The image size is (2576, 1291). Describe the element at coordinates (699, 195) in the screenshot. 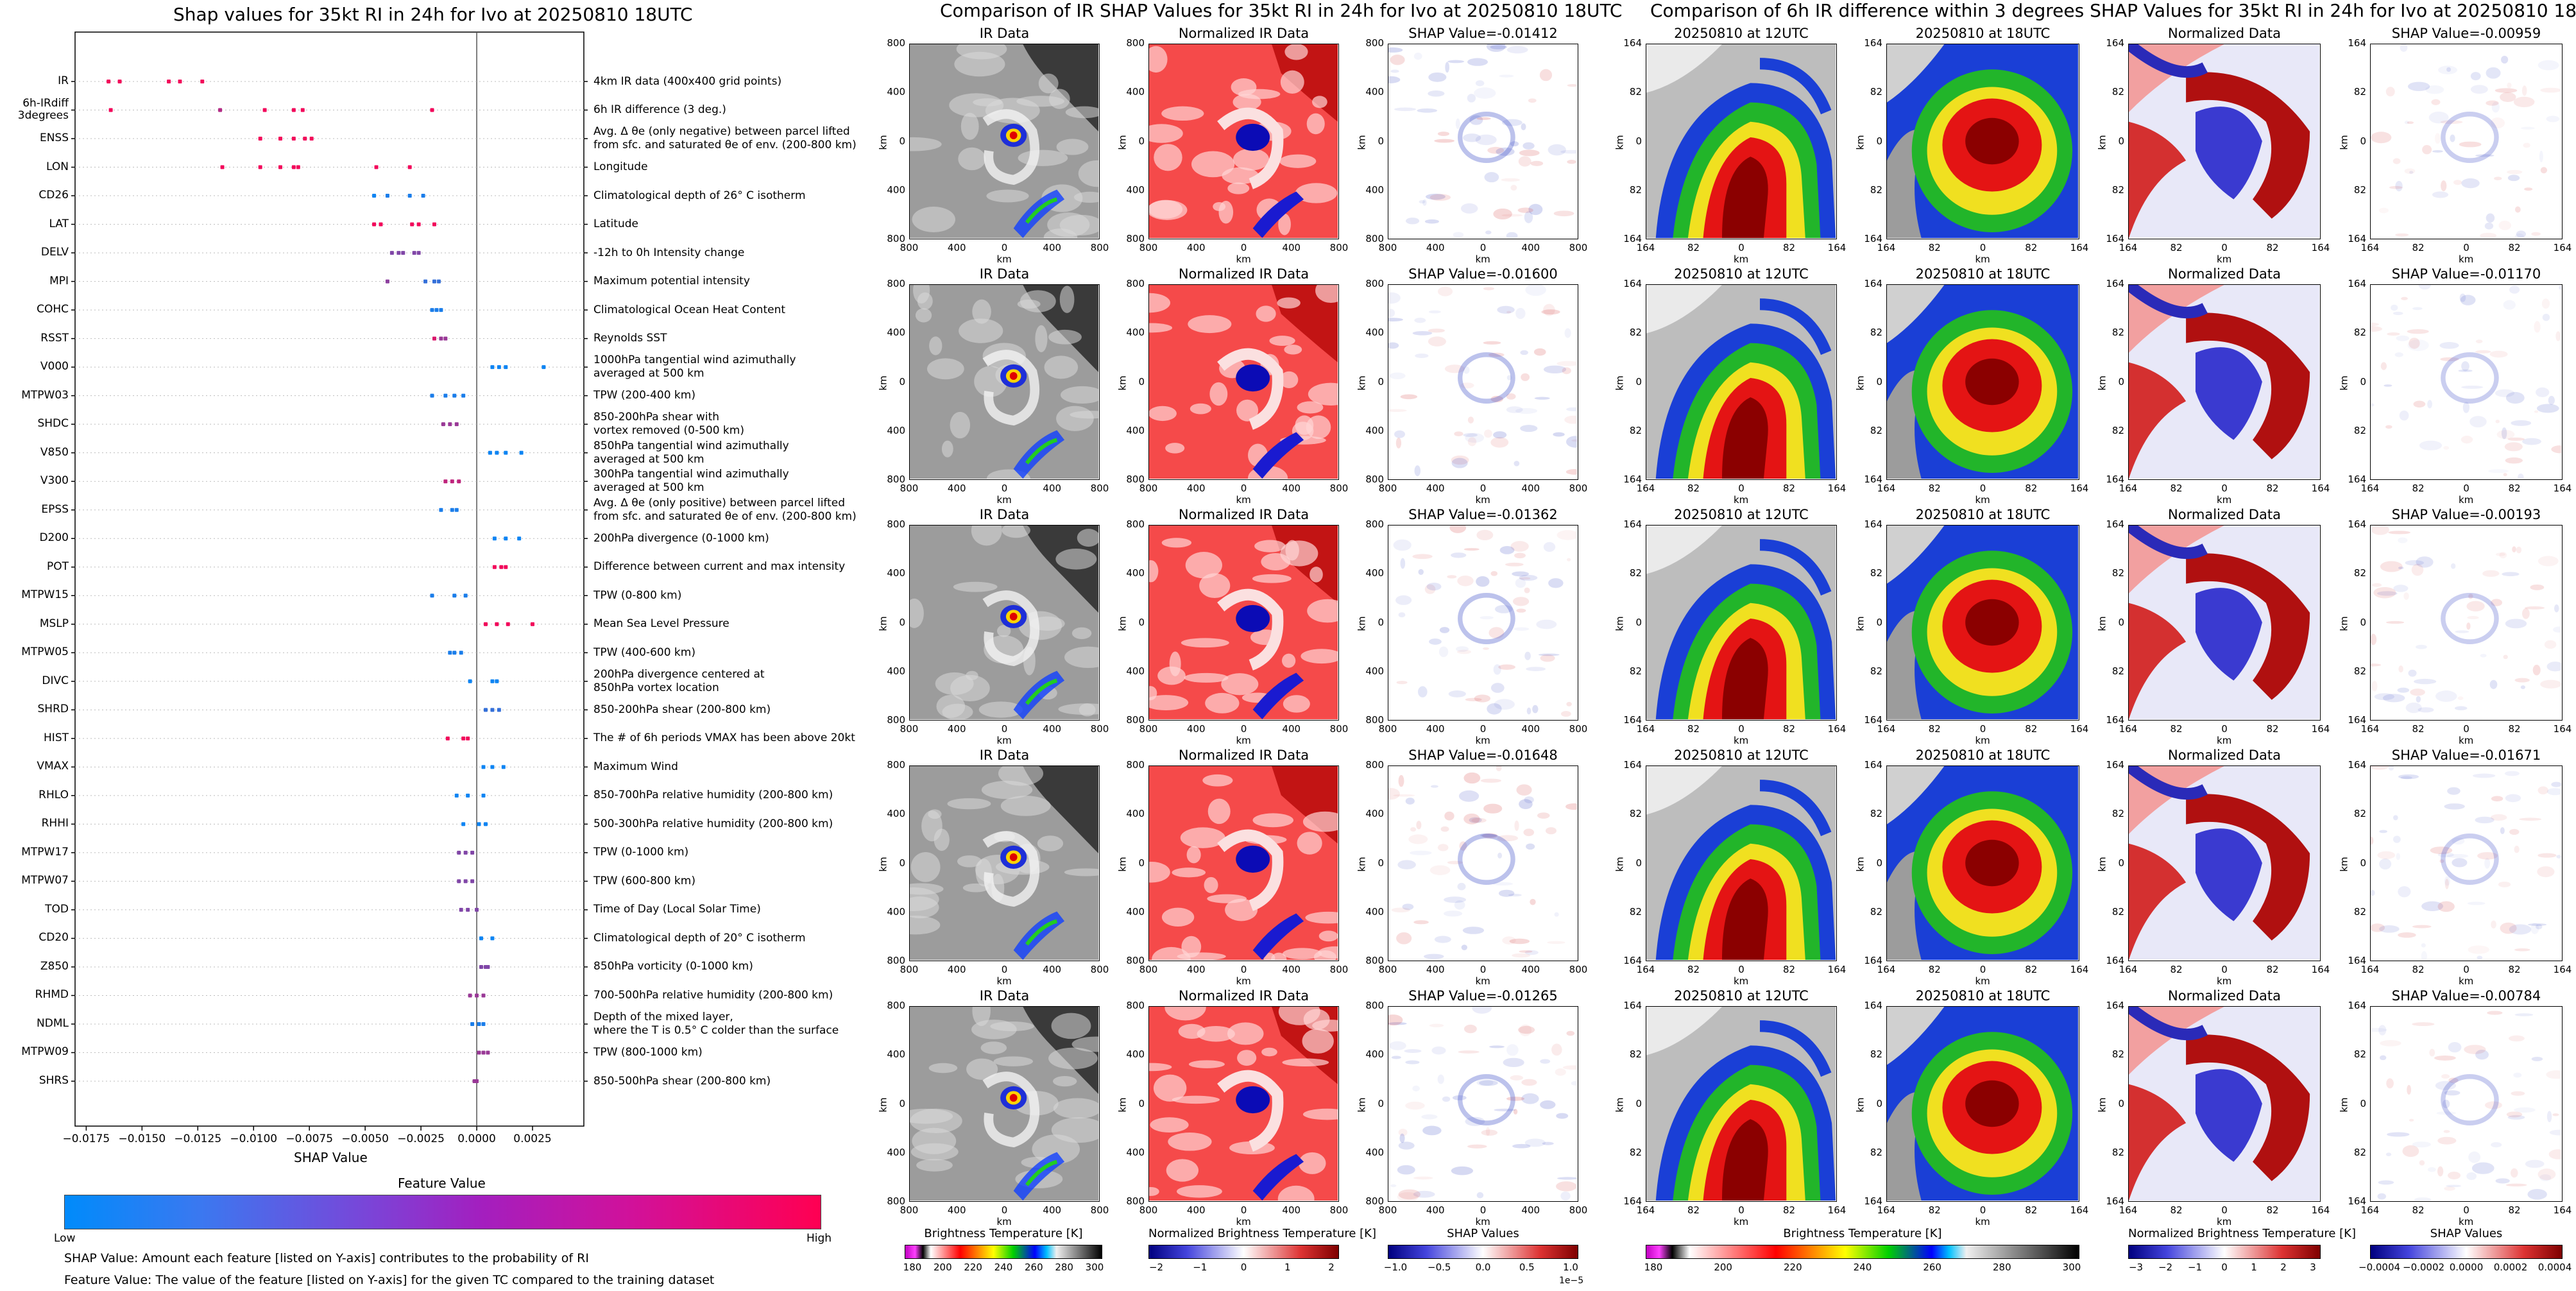

I see `feature-description: Climatological depth of 26° C isotherm` at that location.